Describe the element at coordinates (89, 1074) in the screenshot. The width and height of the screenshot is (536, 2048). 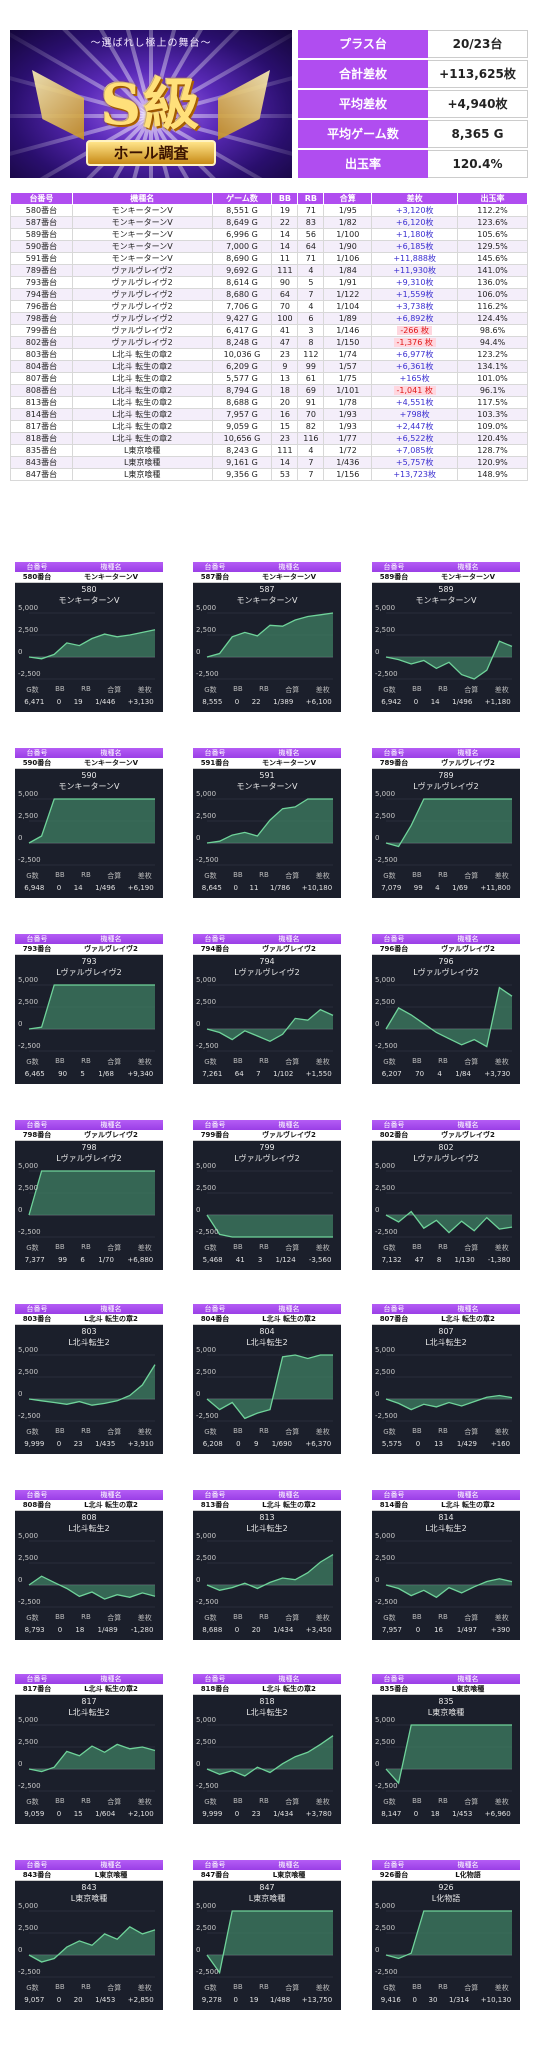
I see `stats-values: 6,465 90 5 1/68 +9,340` at that location.